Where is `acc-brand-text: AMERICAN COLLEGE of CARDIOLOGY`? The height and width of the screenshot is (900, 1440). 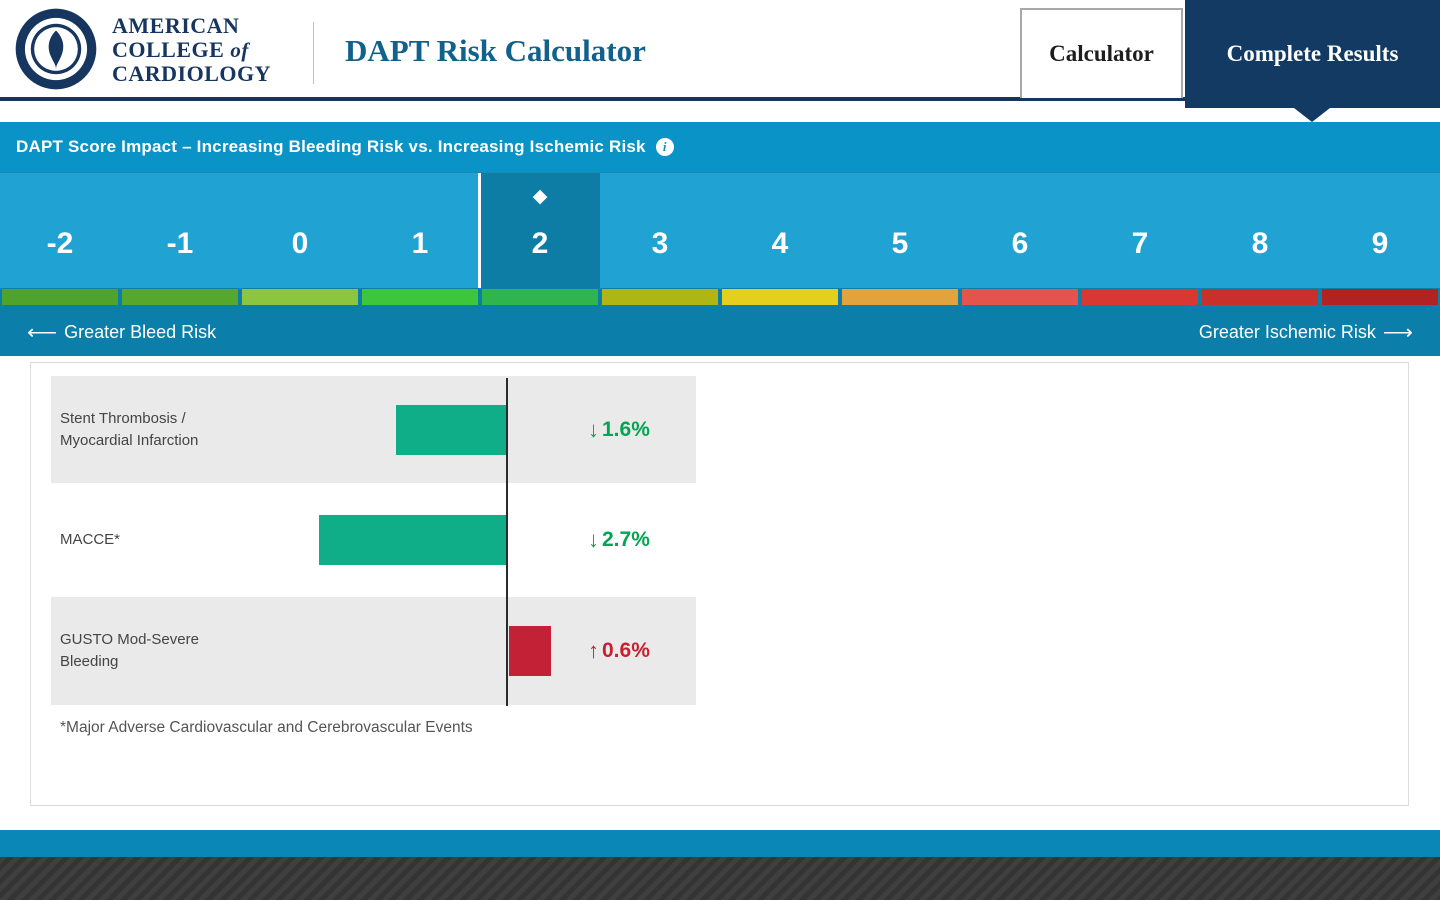 acc-brand-text: AMERICAN COLLEGE of CARDIOLOGY is located at coordinates (191, 50).